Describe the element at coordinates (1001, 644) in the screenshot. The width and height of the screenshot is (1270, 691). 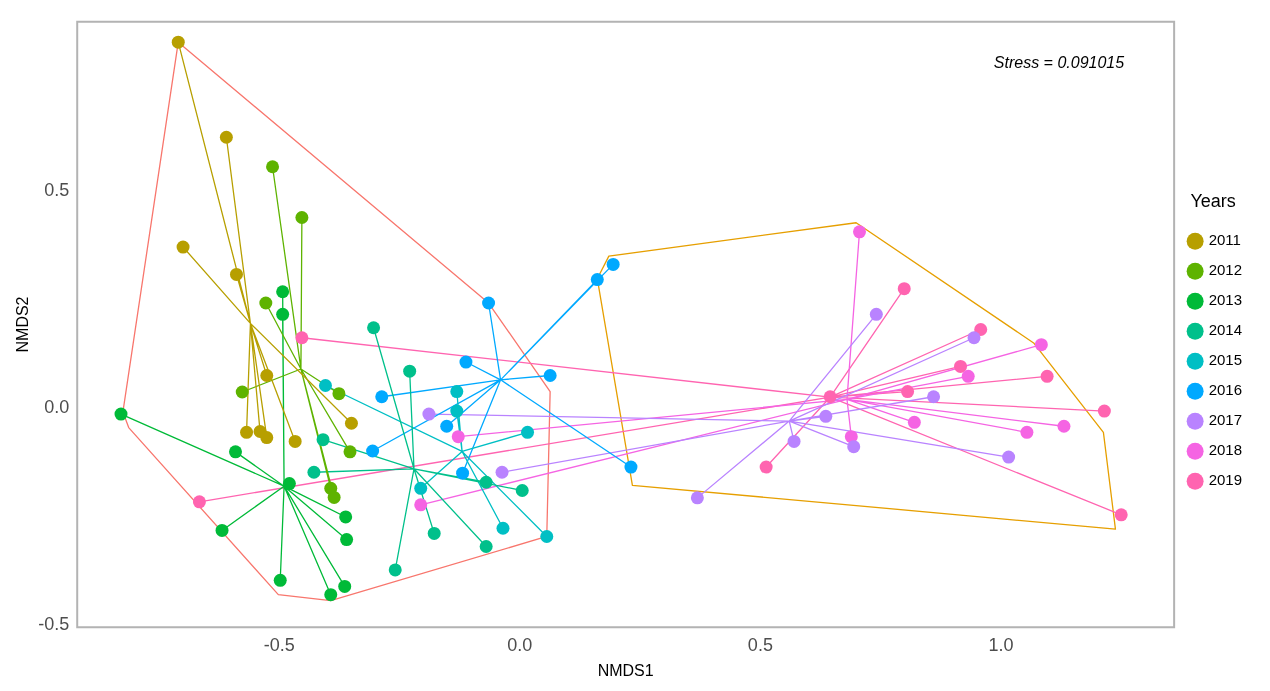
I see `x-tick-label: 1.0` at that location.